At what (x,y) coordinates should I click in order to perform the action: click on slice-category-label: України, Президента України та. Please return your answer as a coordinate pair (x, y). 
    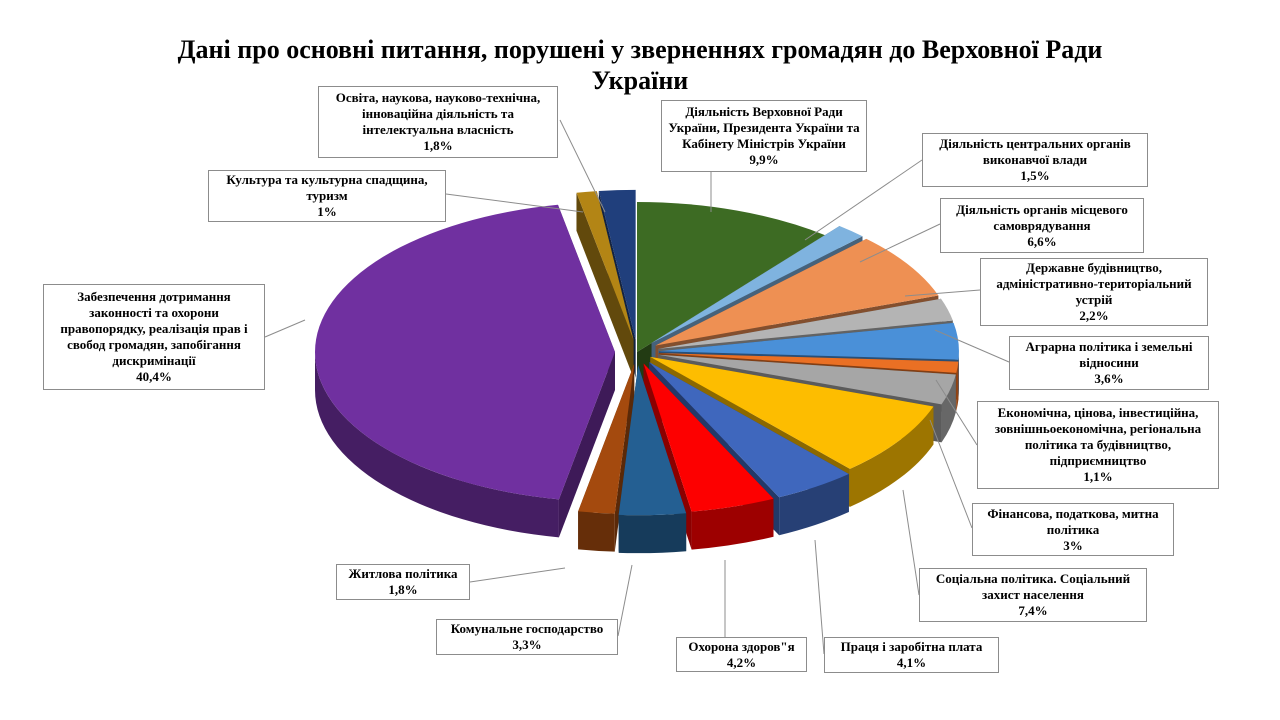
    Looking at the image, I should click on (764, 127).